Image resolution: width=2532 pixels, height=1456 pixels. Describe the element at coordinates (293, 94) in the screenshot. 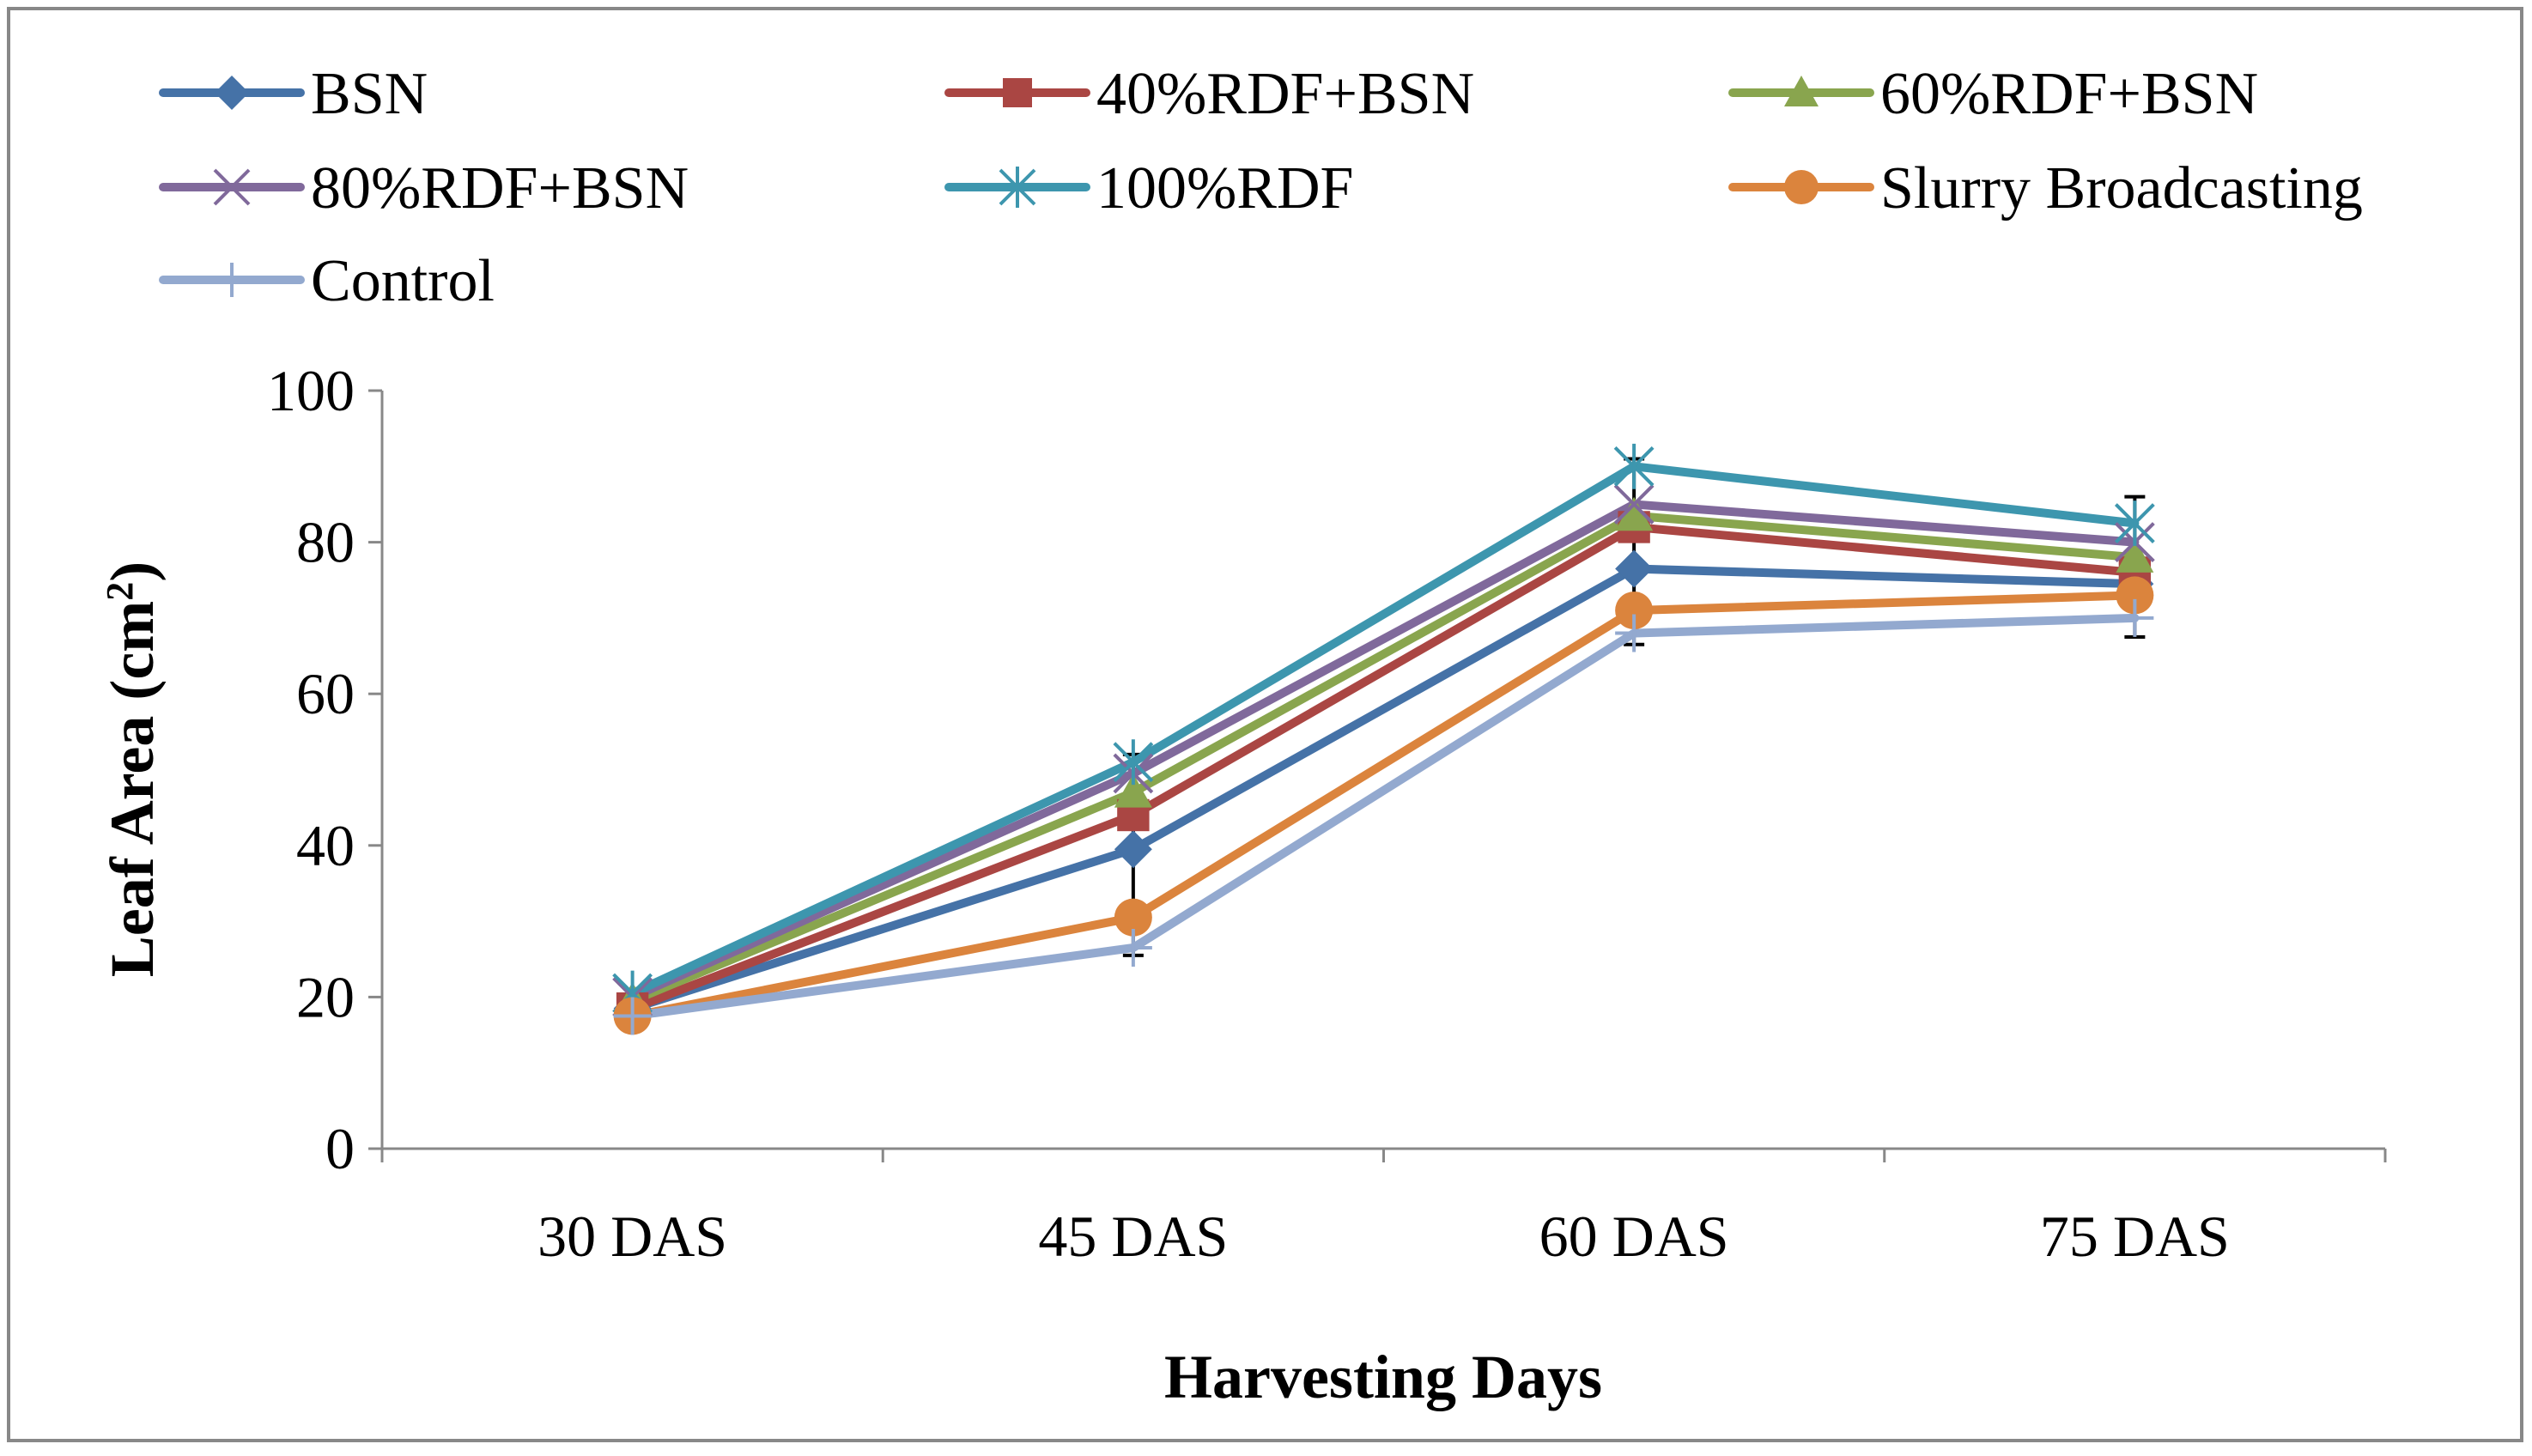

I see `legend-item-1: BSN` at that location.